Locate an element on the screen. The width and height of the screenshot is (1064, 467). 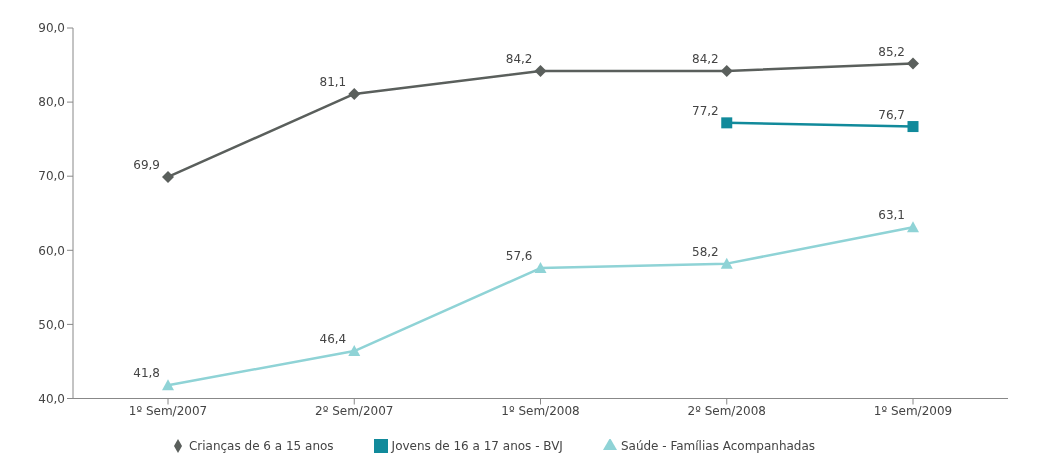
x-tick-label: 2º Sem/2007 is located at coordinates (354, 411).